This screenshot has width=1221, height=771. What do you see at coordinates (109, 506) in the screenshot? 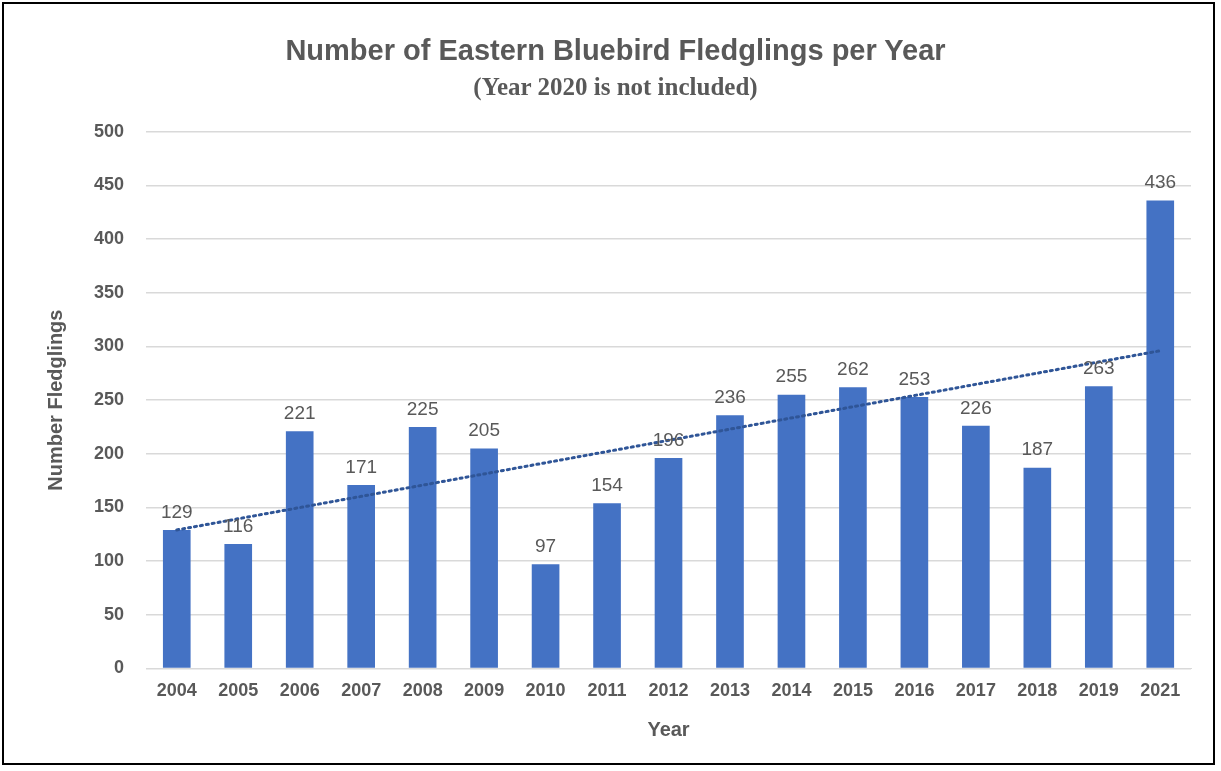
I see `y-tick-label: 150` at bounding box center [109, 506].